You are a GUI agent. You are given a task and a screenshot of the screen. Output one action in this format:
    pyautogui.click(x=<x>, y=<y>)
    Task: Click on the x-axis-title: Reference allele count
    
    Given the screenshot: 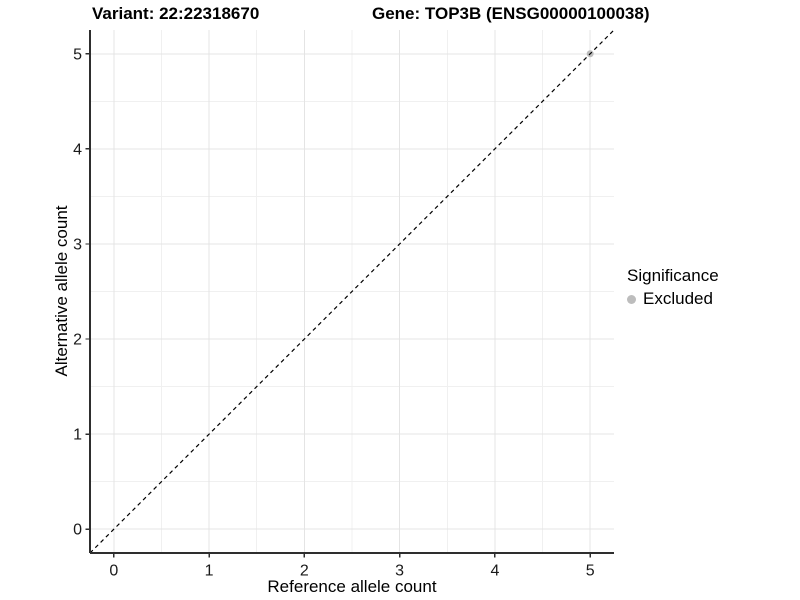 What is the action you would take?
    pyautogui.click(x=352, y=586)
    